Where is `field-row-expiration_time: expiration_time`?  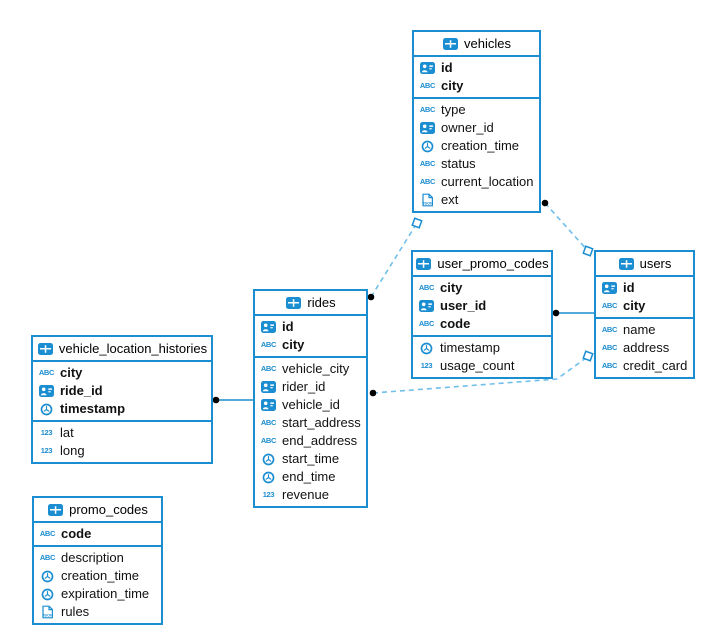 field-row-expiration_time: expiration_time is located at coordinates (97, 594).